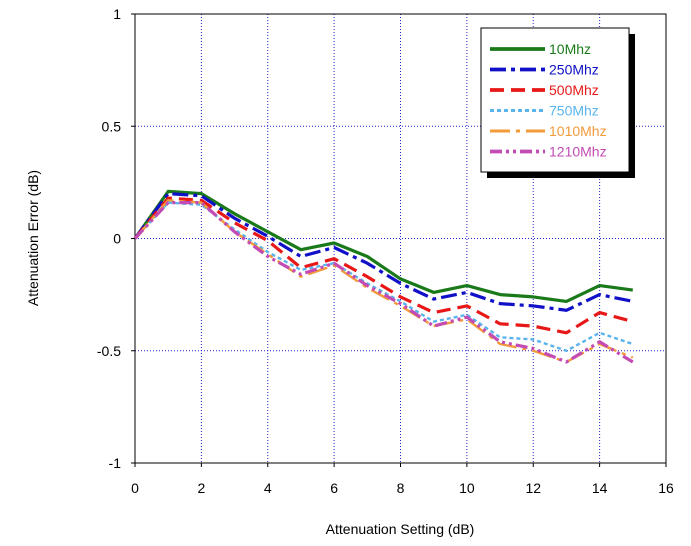 The image size is (691, 546). What do you see at coordinates (574, 90) in the screenshot?
I see `legend-label: 500Mhz` at bounding box center [574, 90].